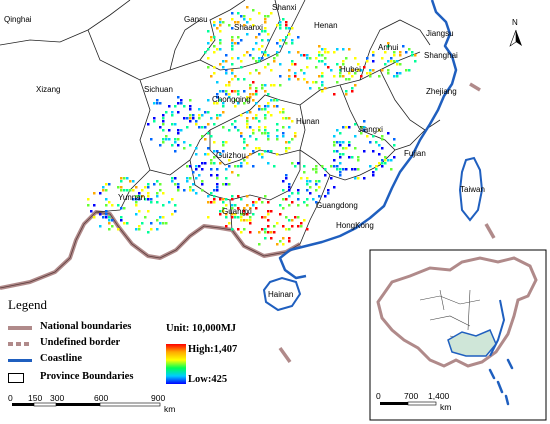 The image size is (550, 424). Describe the element at coordinates (208, 379) in the screenshot. I see `ramp-low-label: Low:425` at that location.